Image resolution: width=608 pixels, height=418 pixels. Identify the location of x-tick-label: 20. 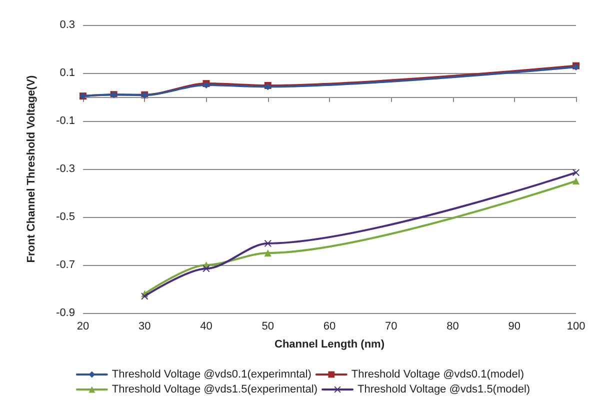
(83, 326).